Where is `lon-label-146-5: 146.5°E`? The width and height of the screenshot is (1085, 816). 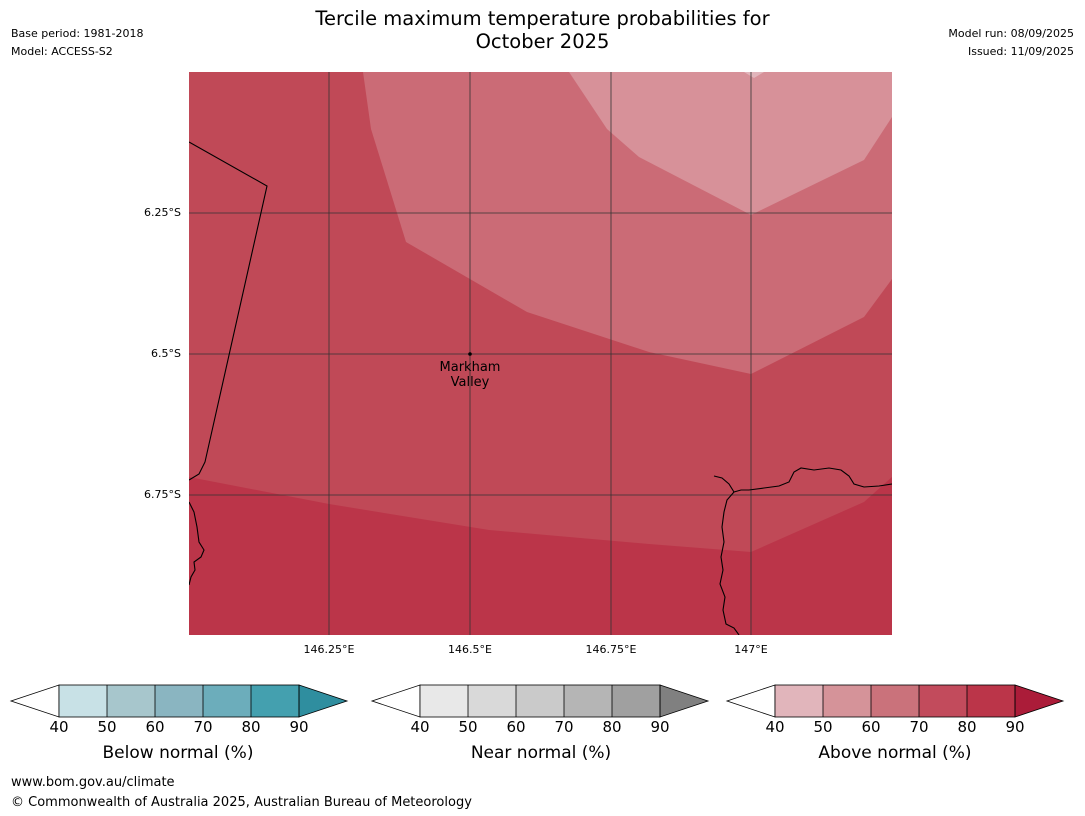 lon-label-146-5: 146.5°E is located at coordinates (470, 649).